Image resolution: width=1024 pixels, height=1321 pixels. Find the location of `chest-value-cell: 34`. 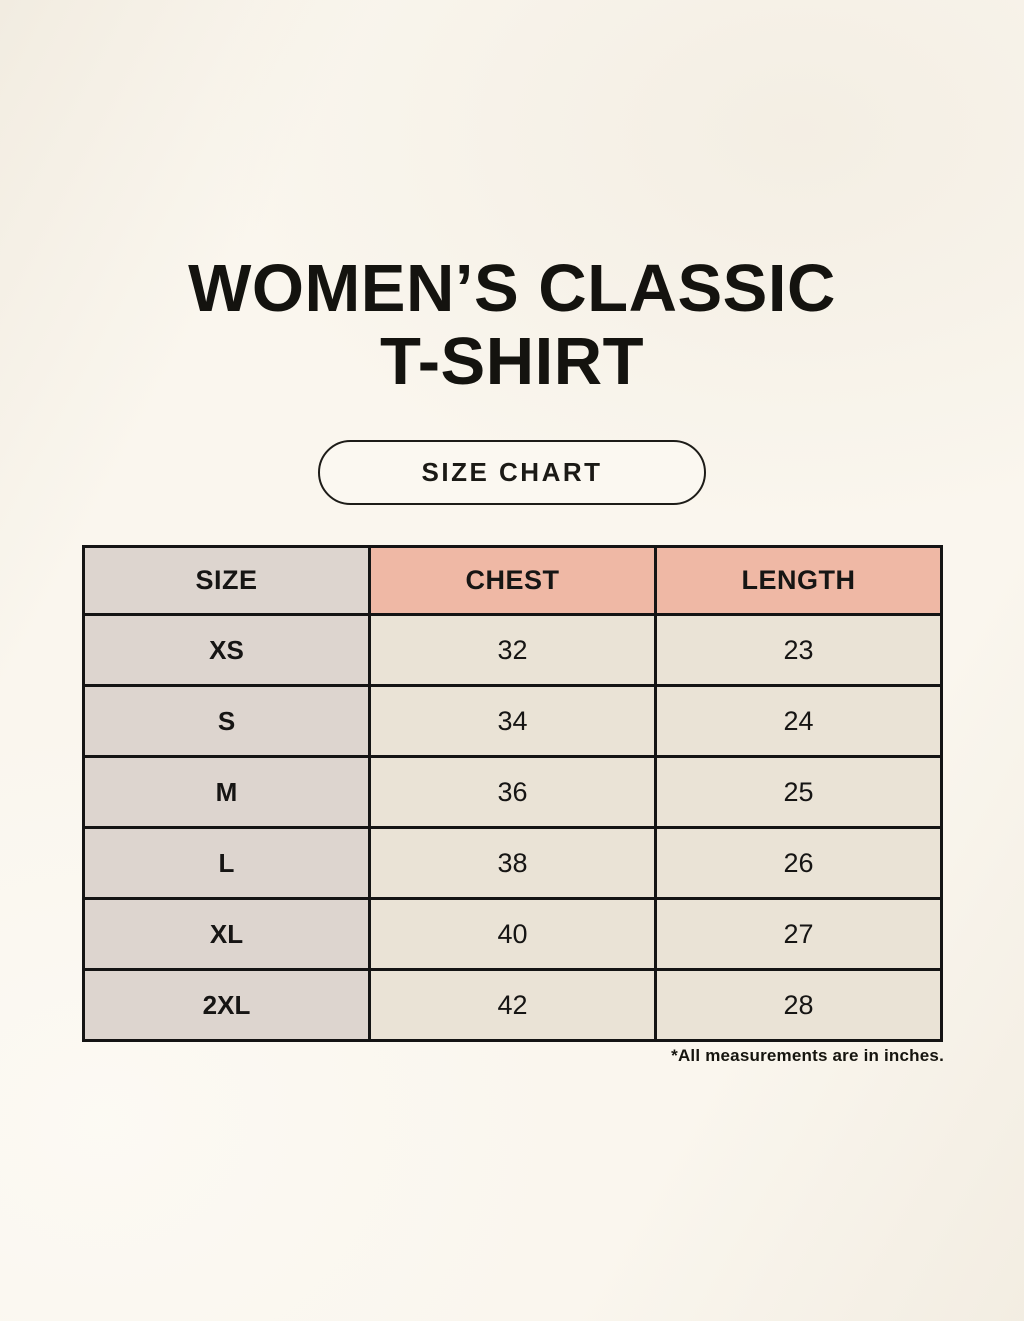

chest-value-cell: 34 is located at coordinates (512, 721).